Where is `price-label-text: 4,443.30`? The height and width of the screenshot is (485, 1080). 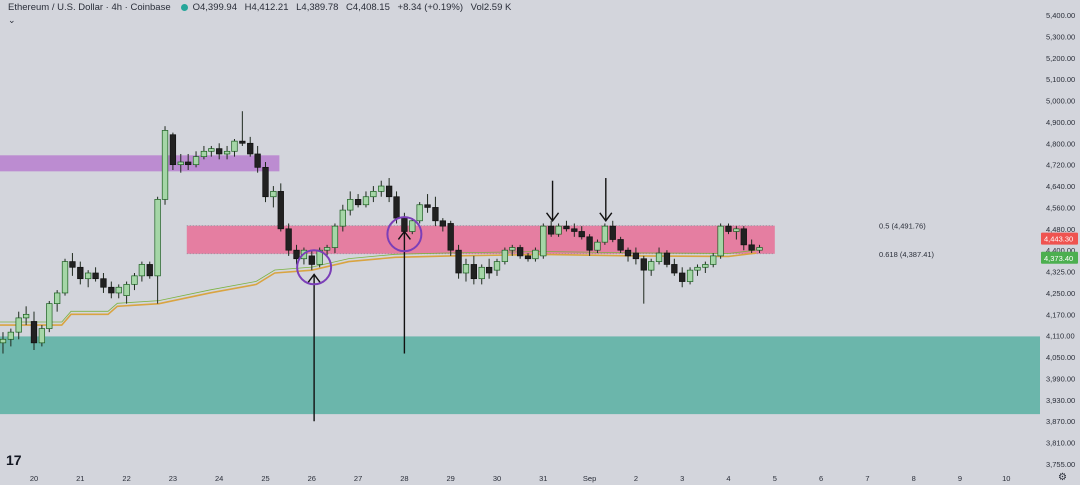 price-label-text: 4,443.30 is located at coordinates (1058, 239).